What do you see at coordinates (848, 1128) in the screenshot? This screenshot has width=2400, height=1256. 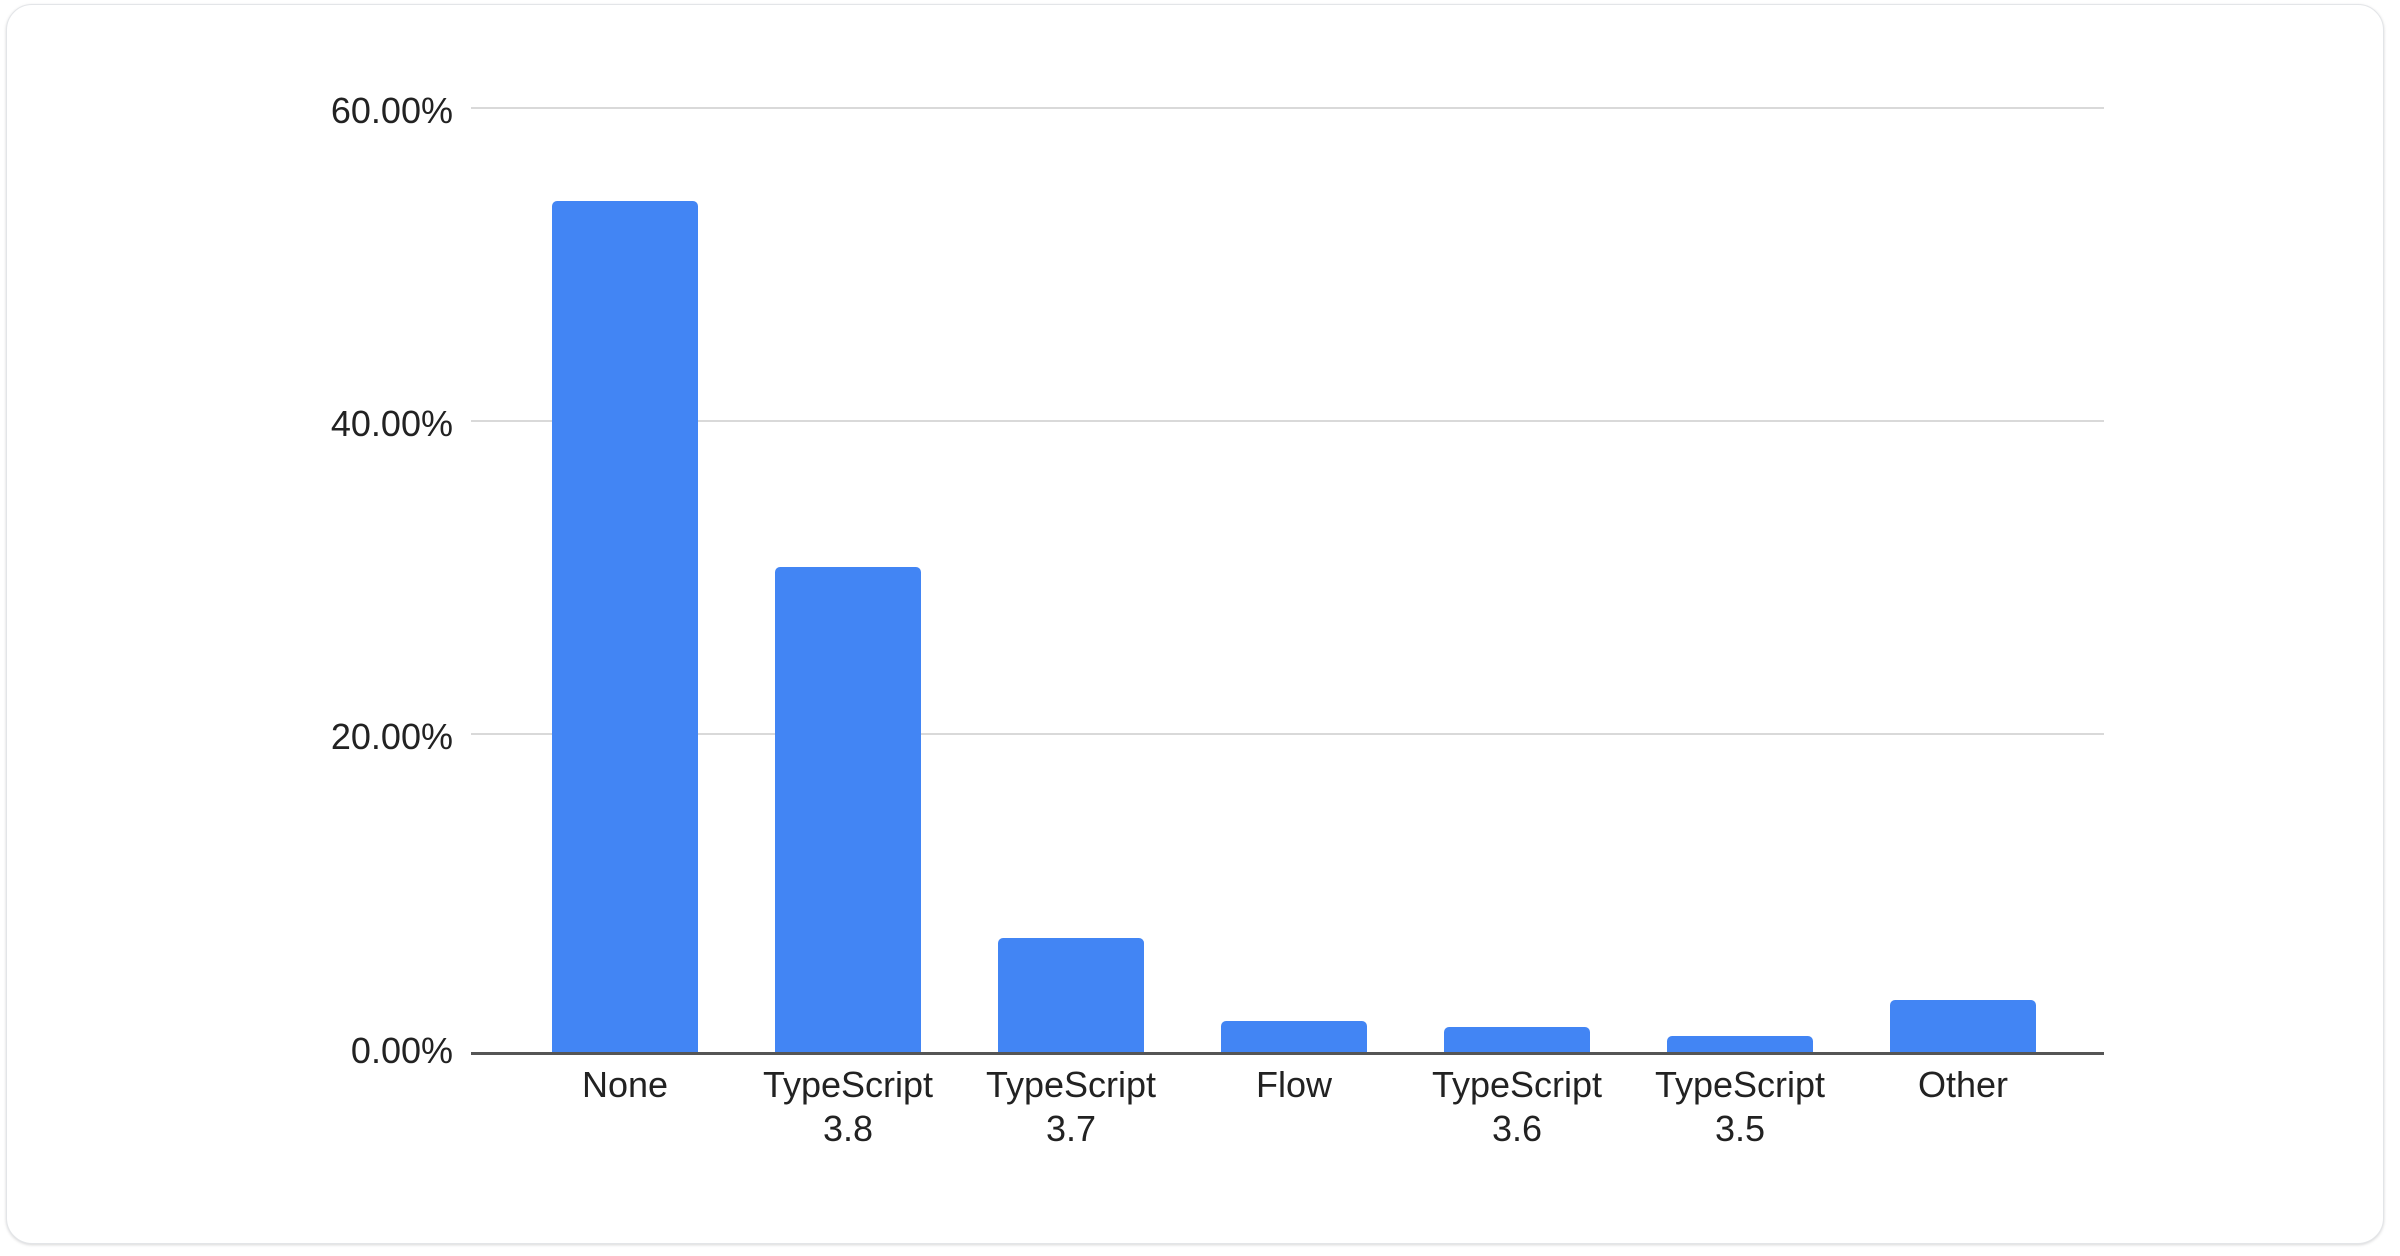 I see `x-label-typescript-3-8-line2: 3.8` at bounding box center [848, 1128].